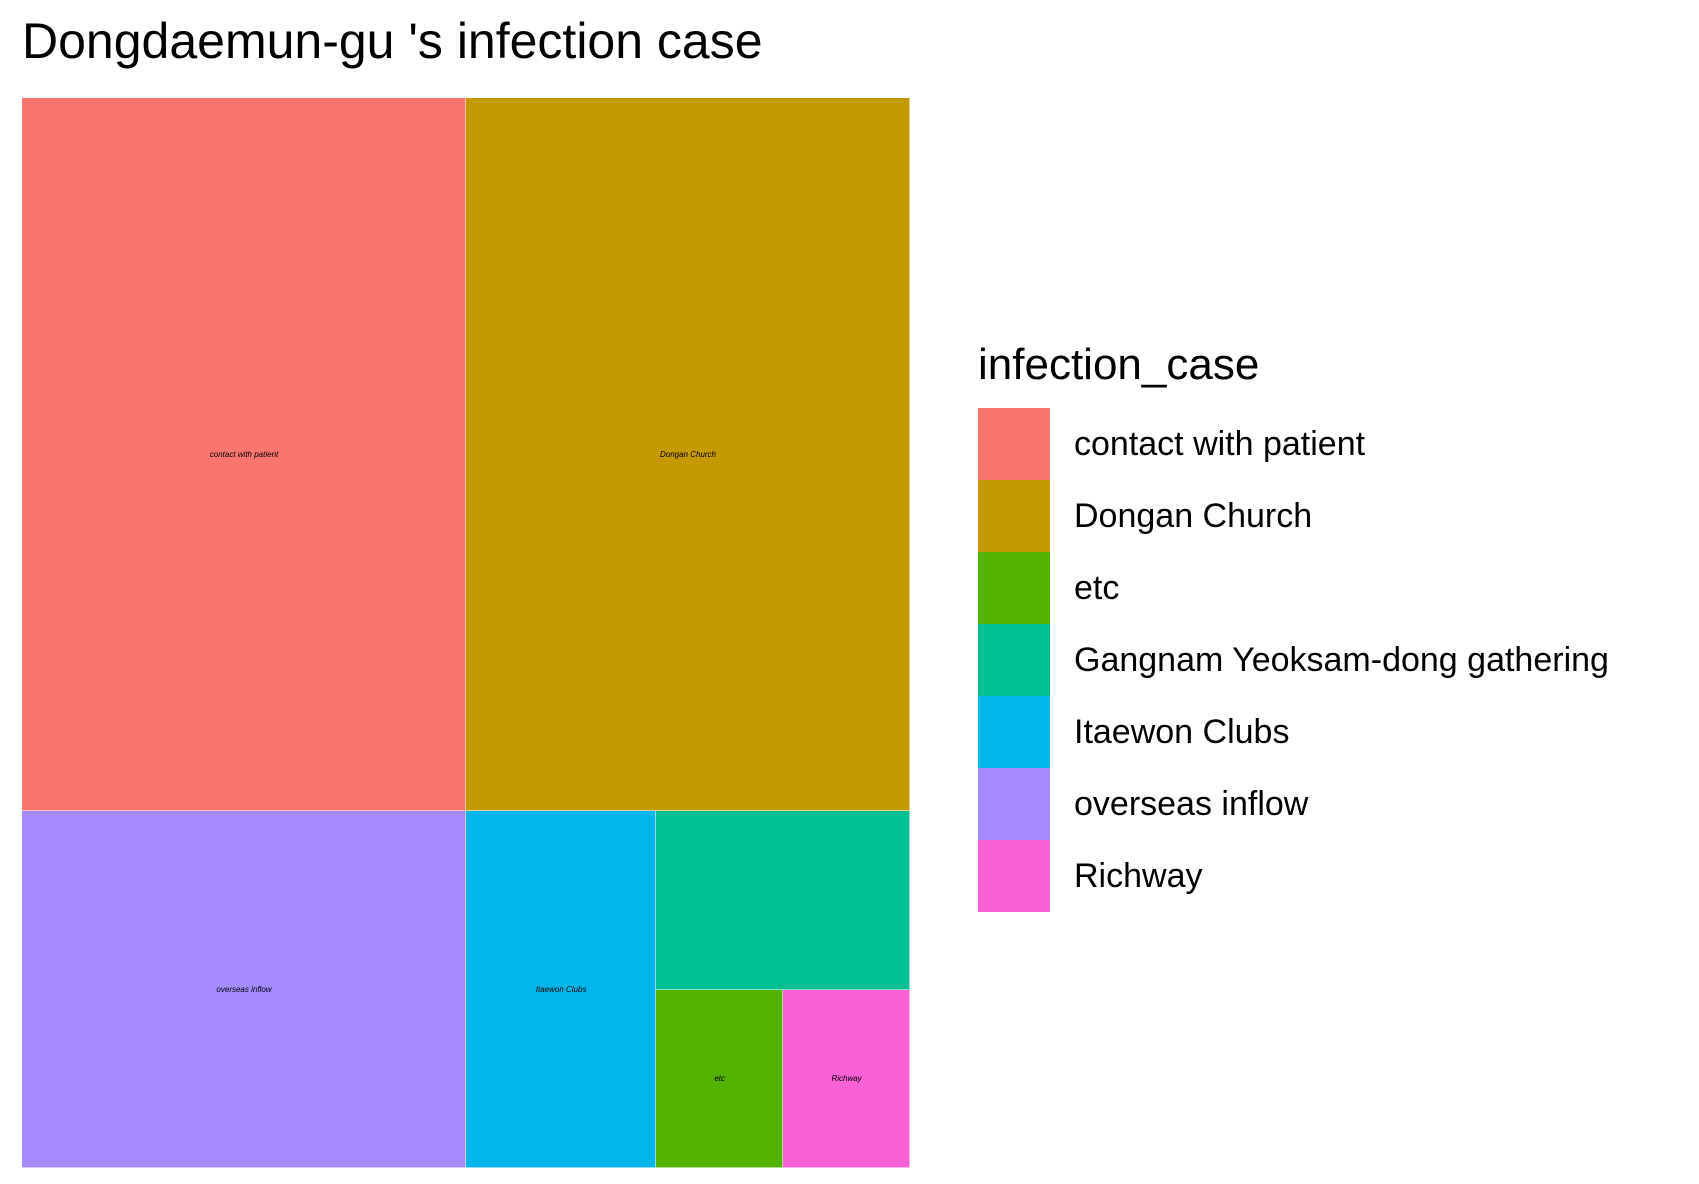  I want to click on legend-item-richway: Richway, so click(1293, 876).